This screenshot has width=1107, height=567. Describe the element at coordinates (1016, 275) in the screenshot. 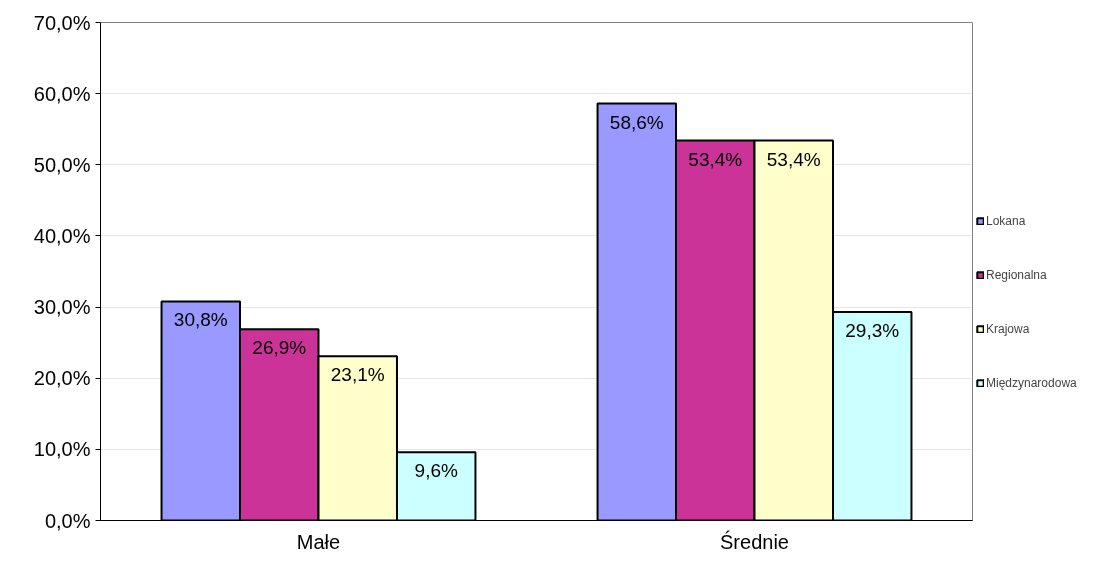

I see `legend-label: Regionalna` at that location.